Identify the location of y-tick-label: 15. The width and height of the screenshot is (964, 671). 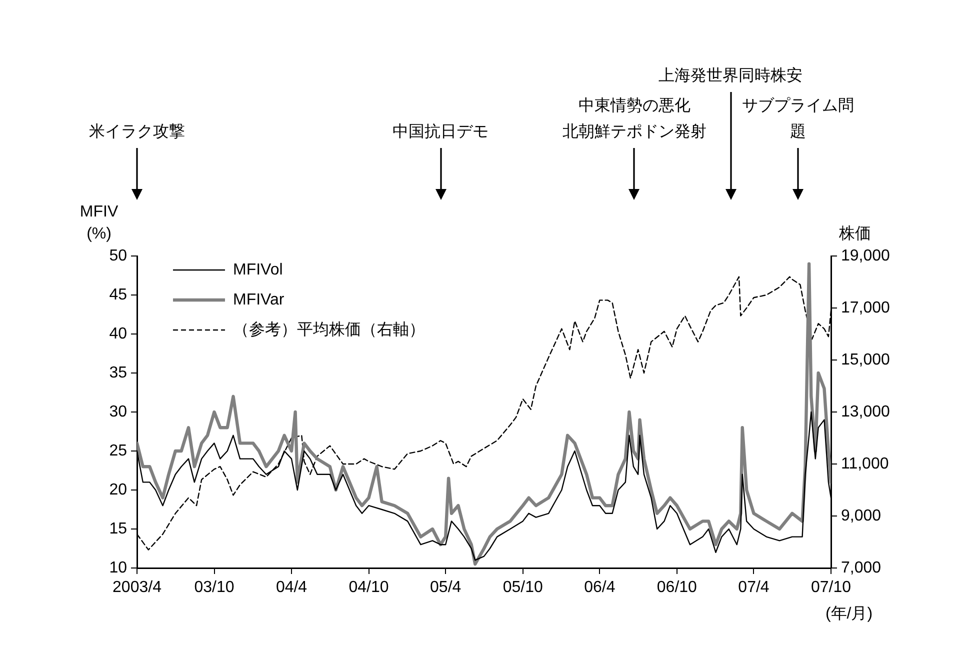
(118, 529).